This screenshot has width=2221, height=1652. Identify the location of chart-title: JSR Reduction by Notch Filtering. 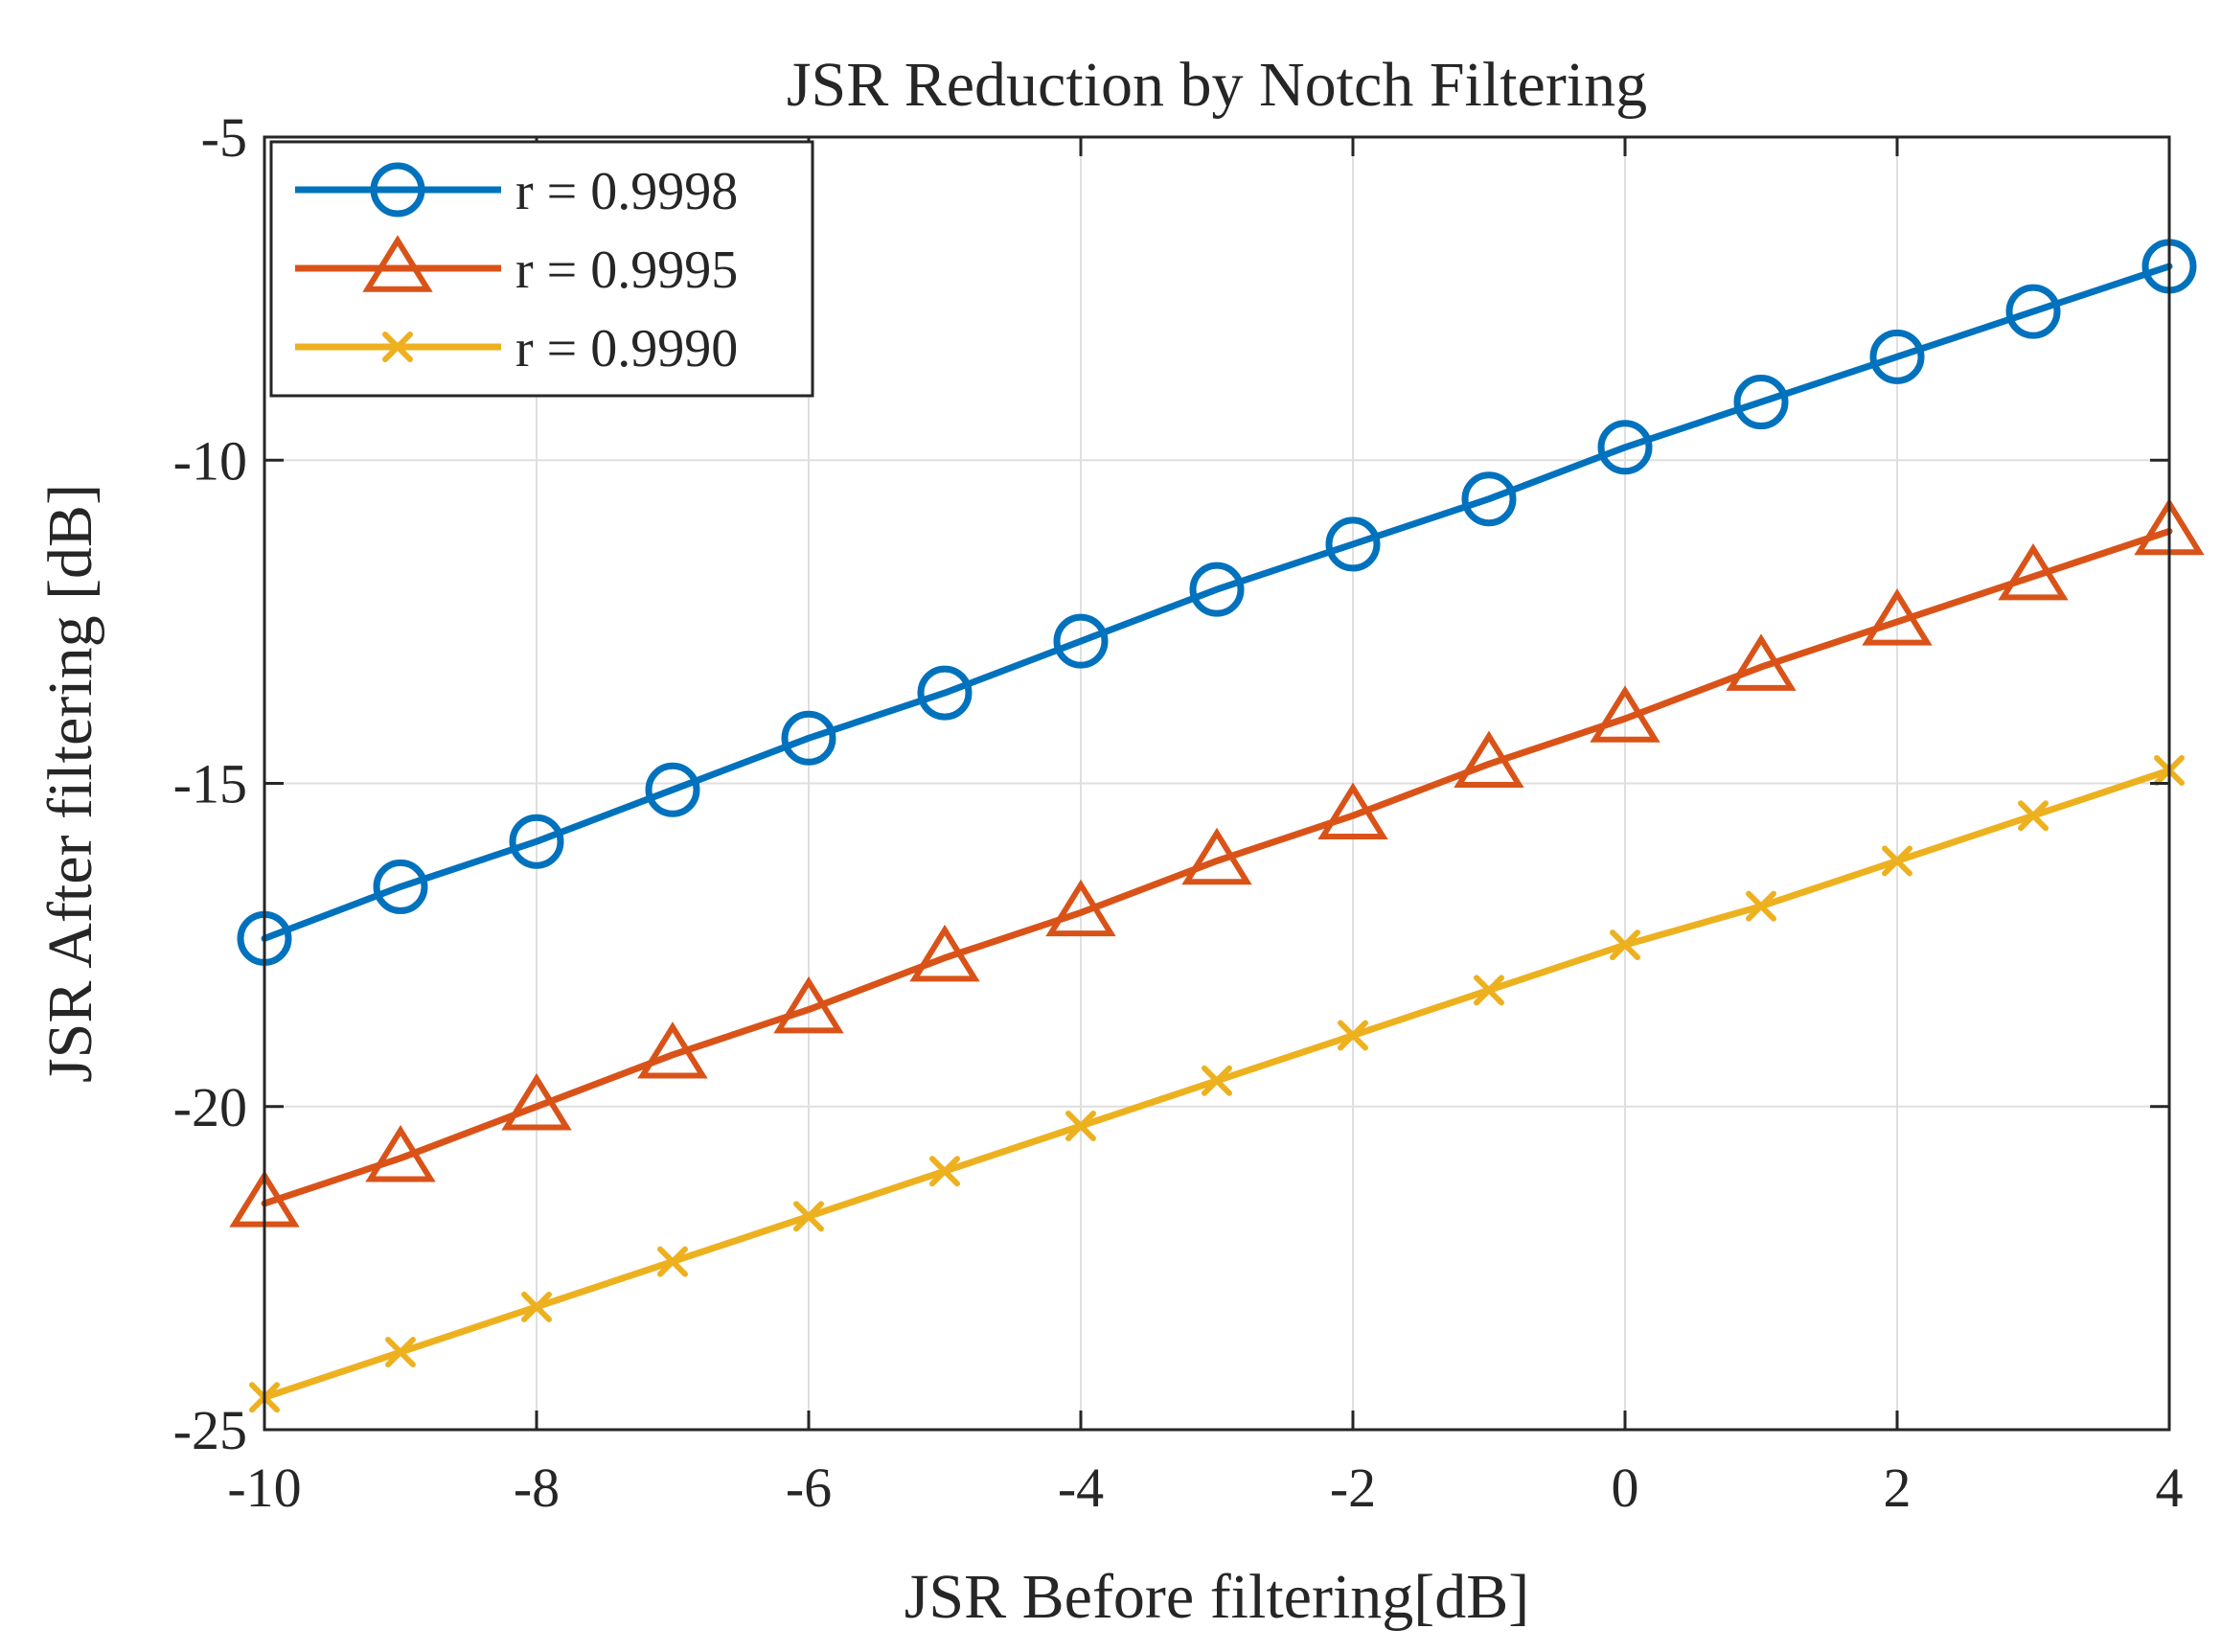
(1217, 85).